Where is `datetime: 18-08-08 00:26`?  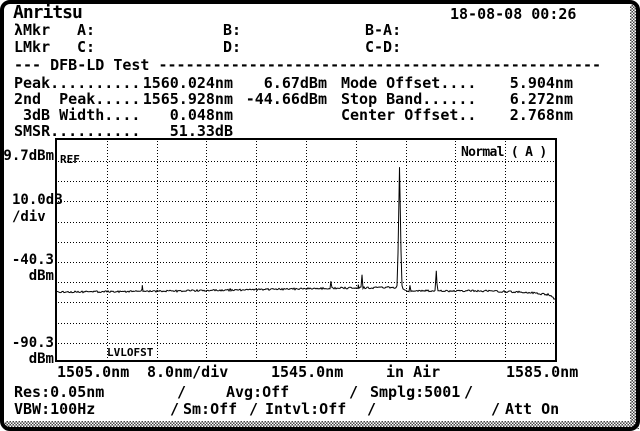
datetime: 18-08-08 00:26 is located at coordinates (513, 14).